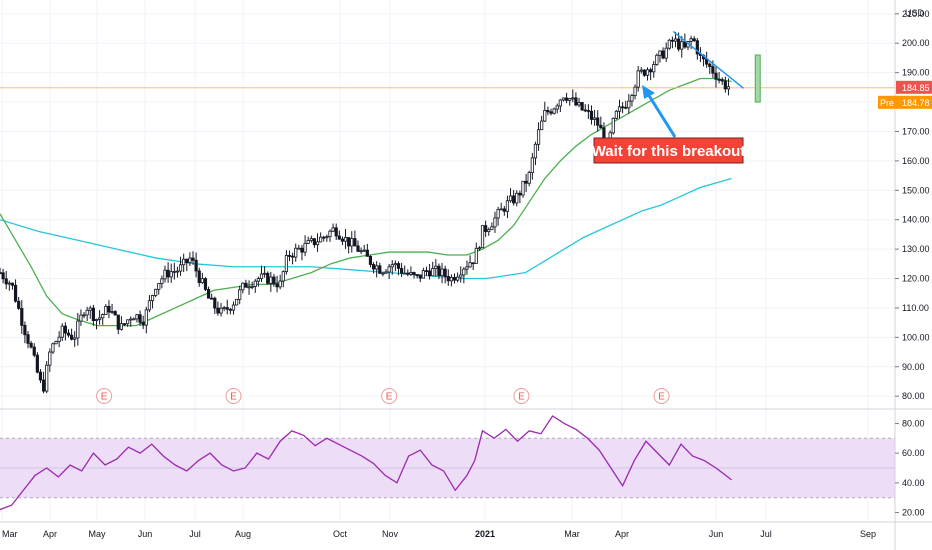  I want to click on price-tick-label: 170.00, so click(916, 131).